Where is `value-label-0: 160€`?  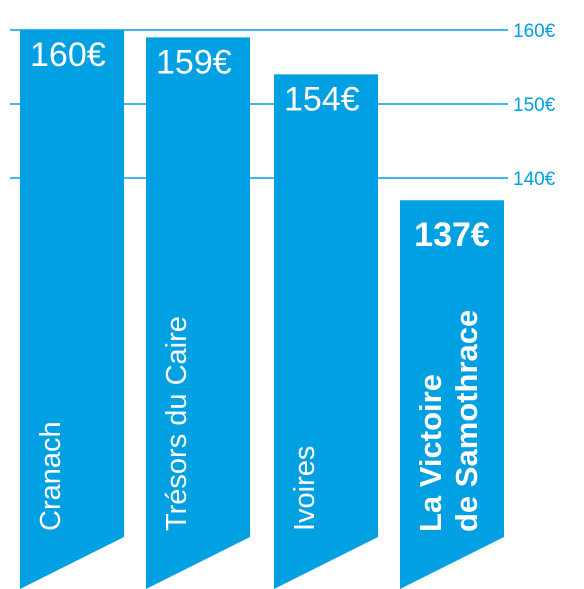 value-label-0: 160€ is located at coordinates (68, 55).